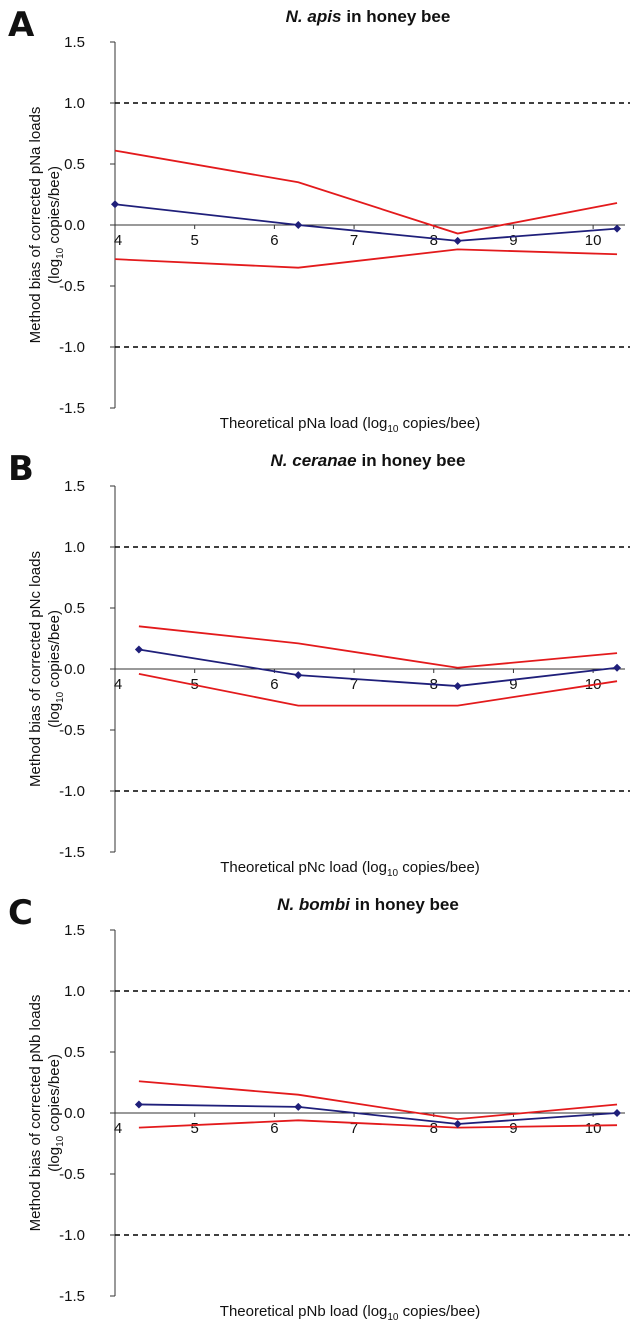 The height and width of the screenshot is (1333, 640). What do you see at coordinates (35, 669) in the screenshot?
I see `y-axis-label-line: Method bias of corrected pNc loads` at bounding box center [35, 669].